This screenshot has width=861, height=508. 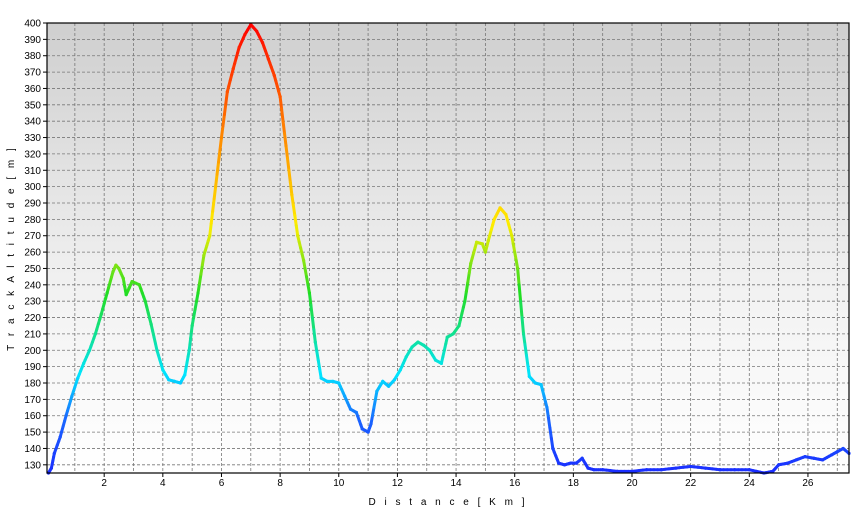 What do you see at coordinates (32, 236) in the screenshot?
I see `y-tick-label: 270` at bounding box center [32, 236].